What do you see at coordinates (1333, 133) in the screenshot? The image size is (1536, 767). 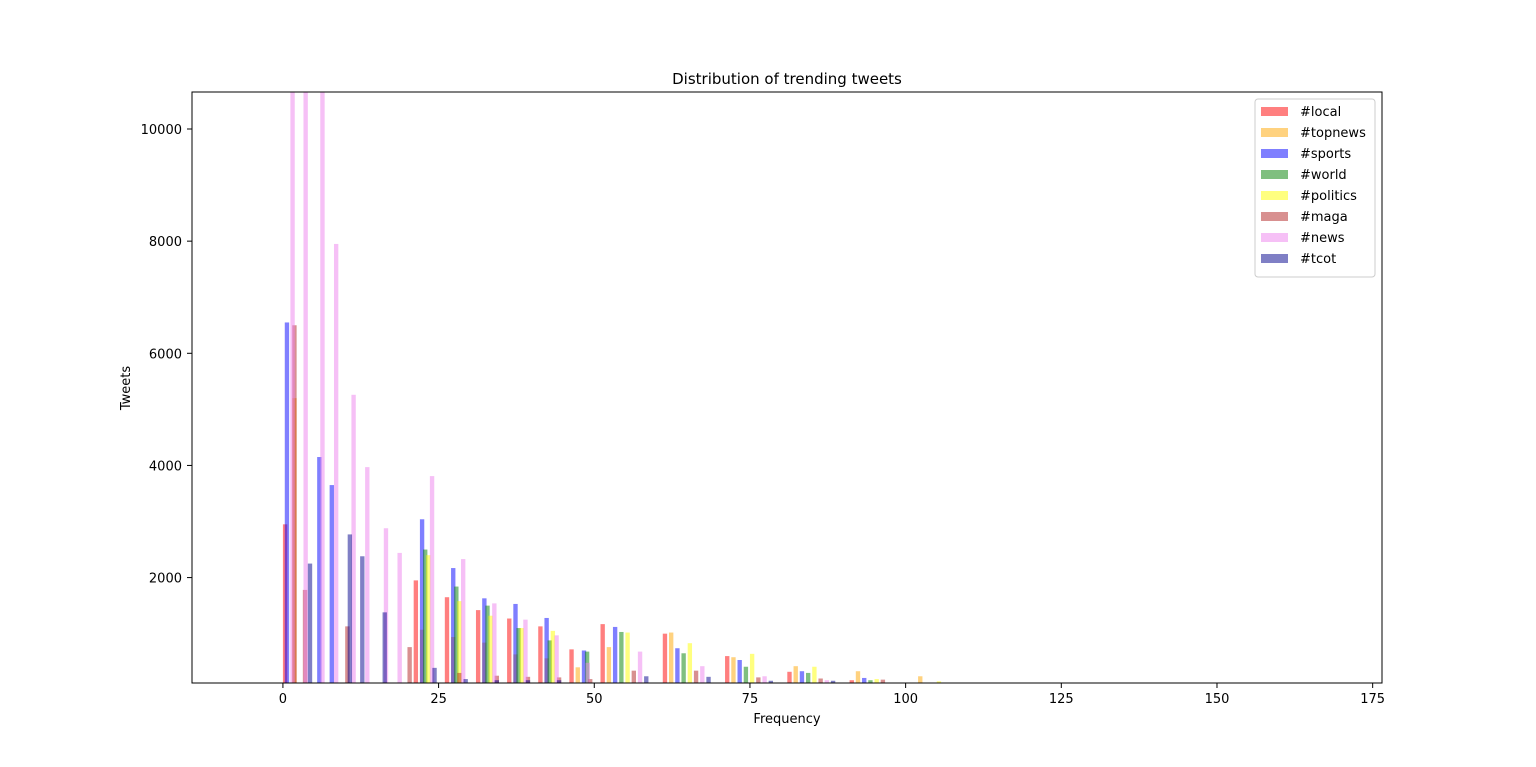 I see `legend-label: #topnews` at bounding box center [1333, 133].